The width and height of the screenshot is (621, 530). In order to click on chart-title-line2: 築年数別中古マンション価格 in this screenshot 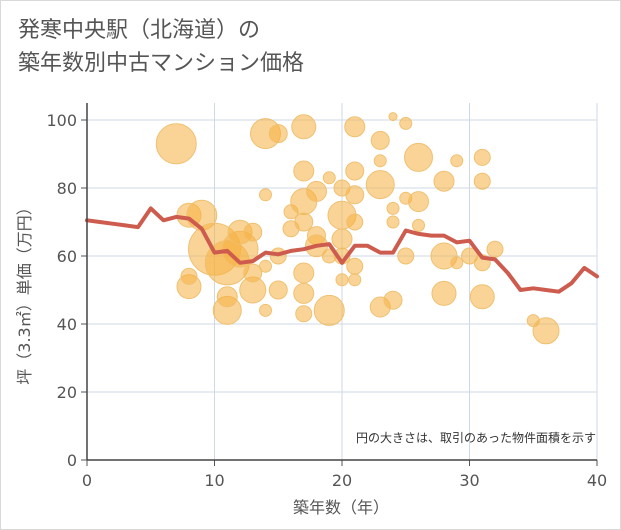, I will do `click(161, 63)`.